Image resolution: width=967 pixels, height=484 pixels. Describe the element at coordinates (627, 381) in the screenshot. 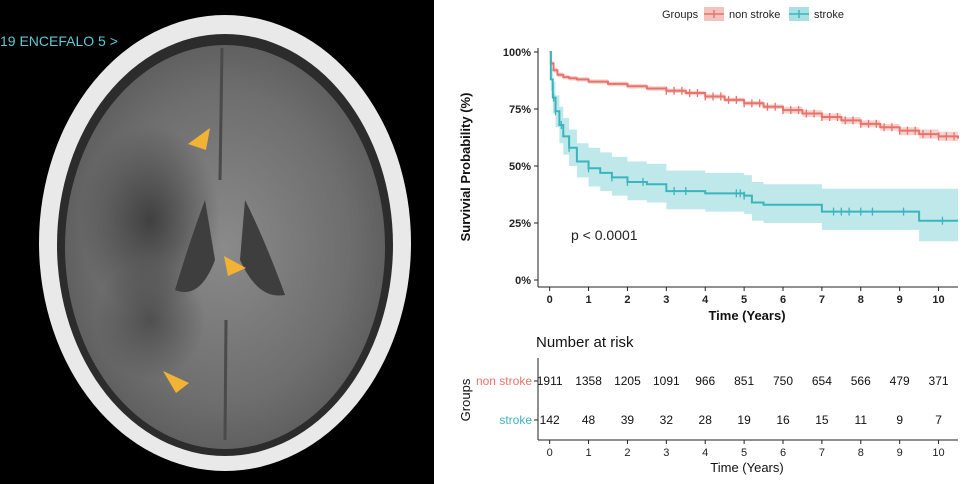

I see `risk-cell-non-stroke: 1205` at that location.